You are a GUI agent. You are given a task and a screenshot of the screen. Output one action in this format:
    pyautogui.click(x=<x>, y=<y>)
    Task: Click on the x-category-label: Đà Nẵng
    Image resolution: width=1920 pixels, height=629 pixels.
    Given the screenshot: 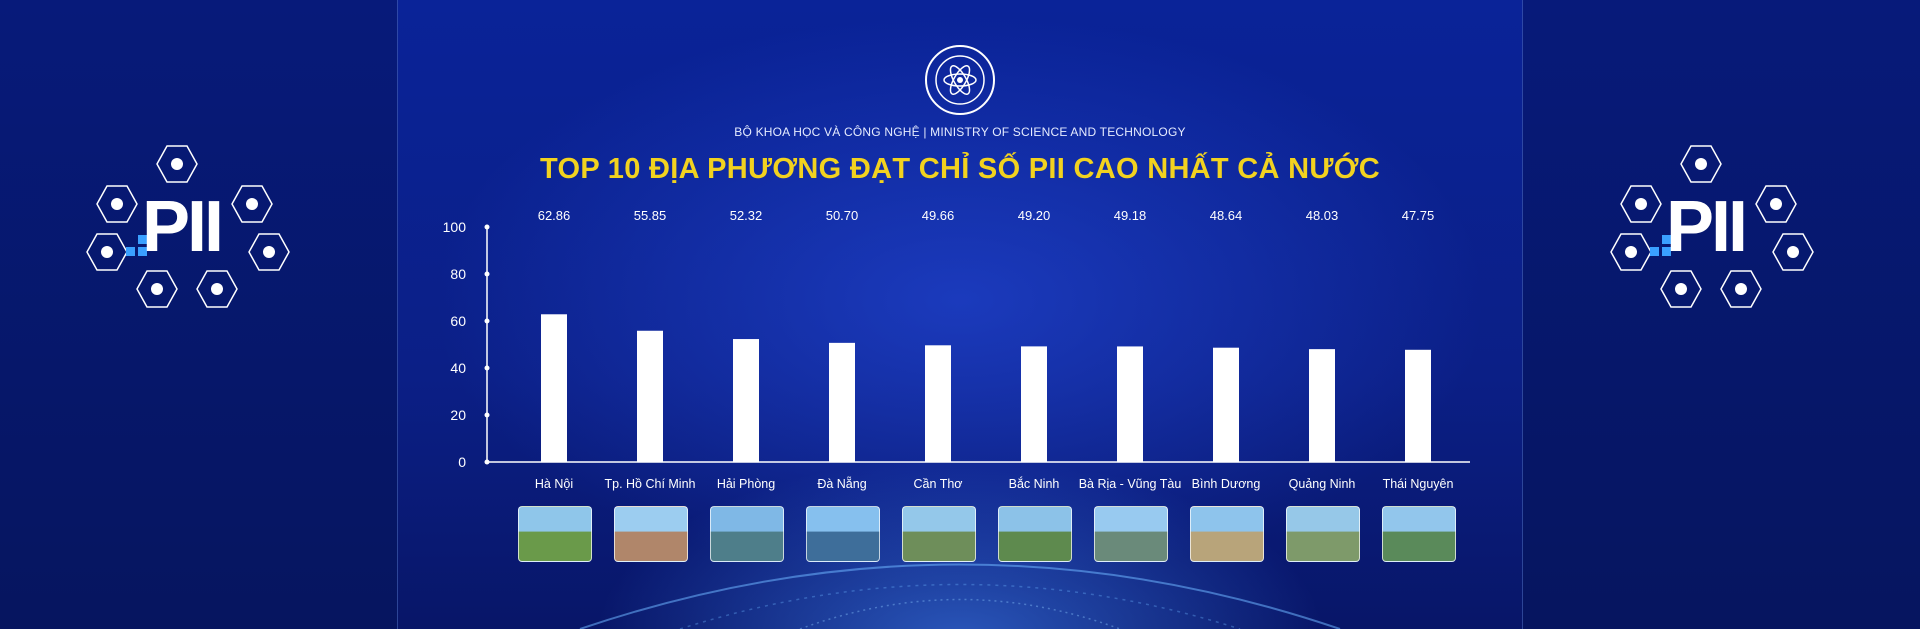 What is the action you would take?
    pyautogui.click(x=841, y=483)
    